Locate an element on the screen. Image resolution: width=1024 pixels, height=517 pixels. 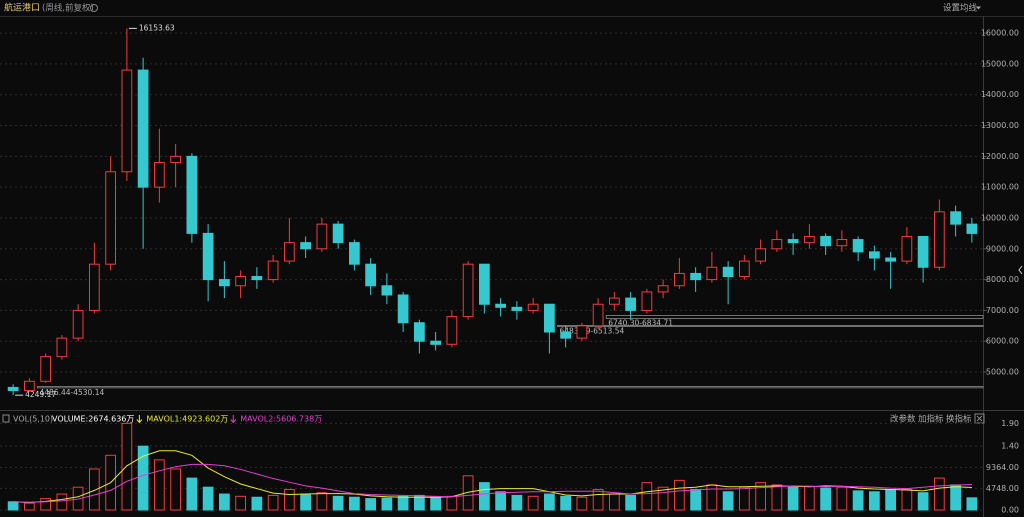
close-x is located at coordinates (979, 418).